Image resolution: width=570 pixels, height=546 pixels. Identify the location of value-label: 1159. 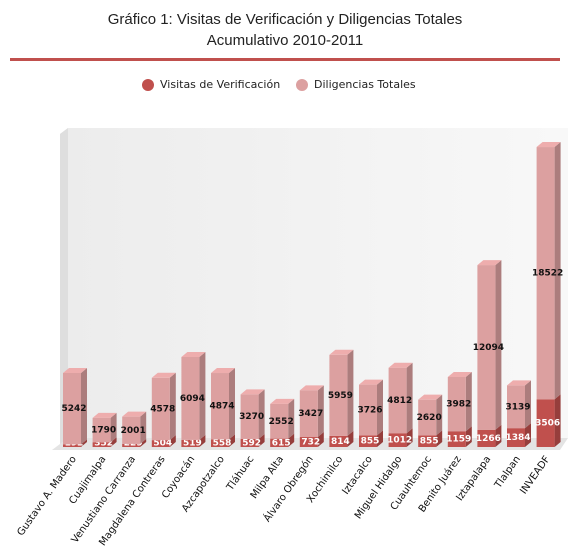
(458, 440).